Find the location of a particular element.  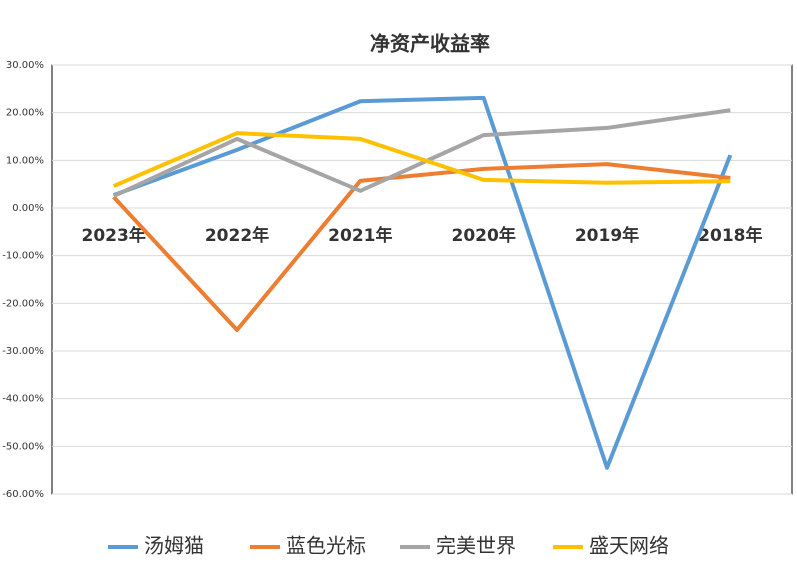

chart-title: 净资产收益率 is located at coordinates (430, 44).